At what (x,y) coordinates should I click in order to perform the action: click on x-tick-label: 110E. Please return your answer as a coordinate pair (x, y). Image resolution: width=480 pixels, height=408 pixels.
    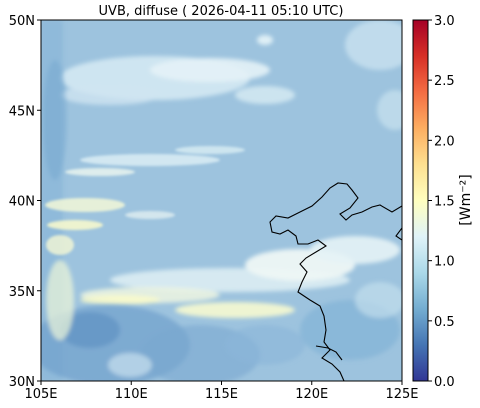
    Looking at the image, I should click on (131, 394).